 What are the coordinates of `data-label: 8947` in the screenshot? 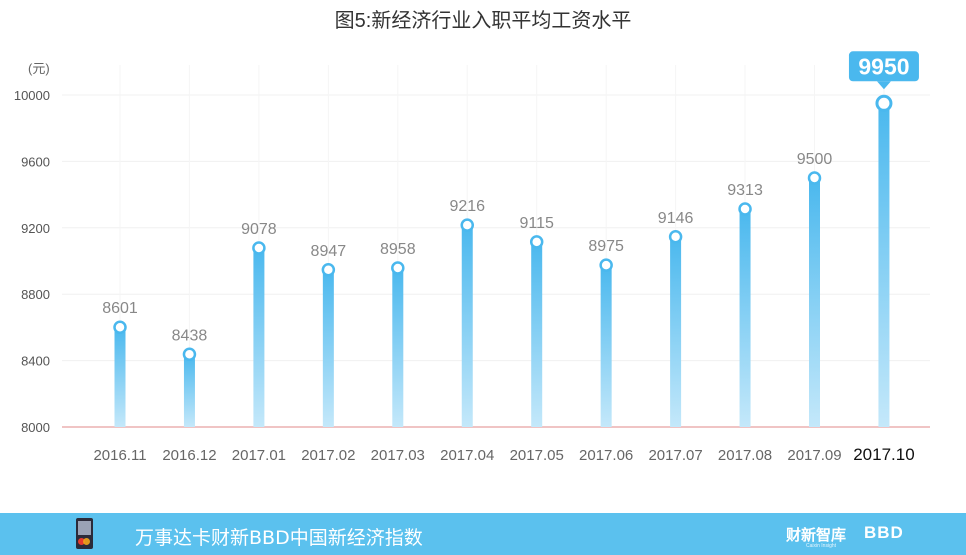 It's located at (329, 251).